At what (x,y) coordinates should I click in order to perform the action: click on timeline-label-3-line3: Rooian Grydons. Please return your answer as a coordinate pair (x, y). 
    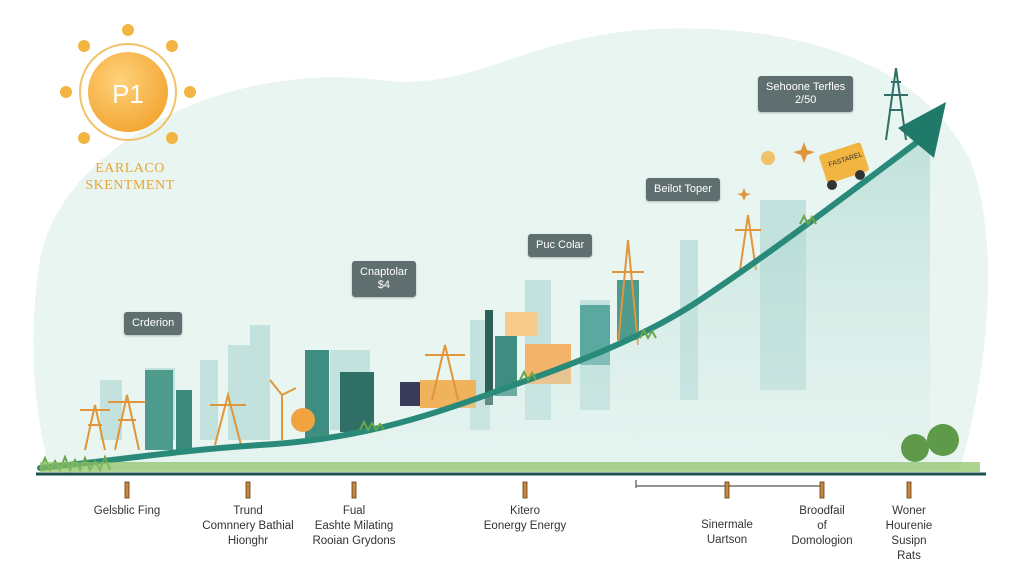
    Looking at the image, I should click on (354, 541).